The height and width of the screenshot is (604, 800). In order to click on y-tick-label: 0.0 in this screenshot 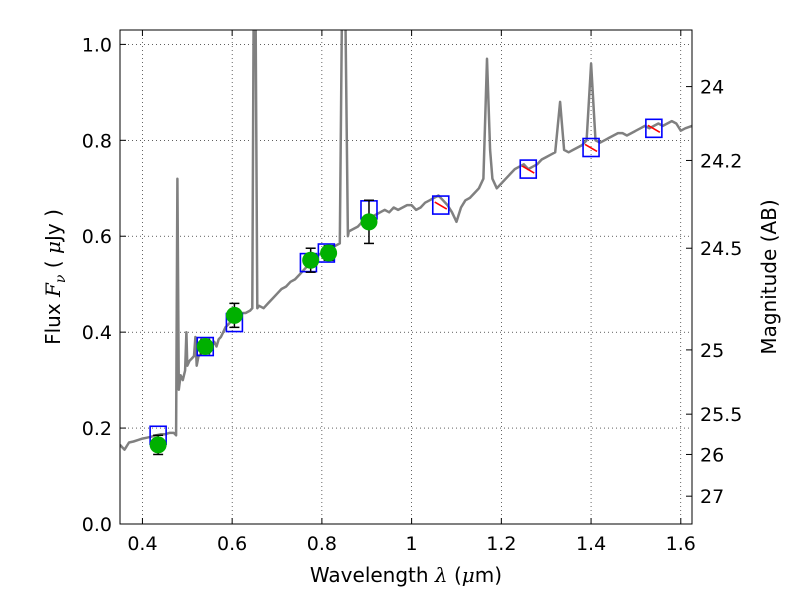, I will do `click(97, 525)`.